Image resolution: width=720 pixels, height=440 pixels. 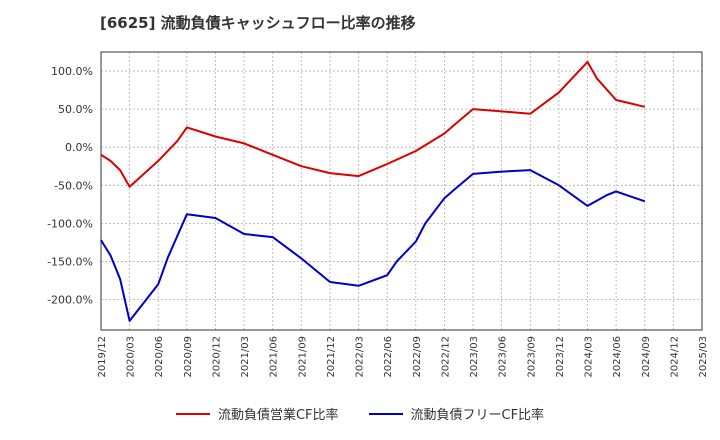 What do you see at coordinates (302, 357) in the screenshot?
I see `x-tick-label: 2021/09` at bounding box center [302, 357].